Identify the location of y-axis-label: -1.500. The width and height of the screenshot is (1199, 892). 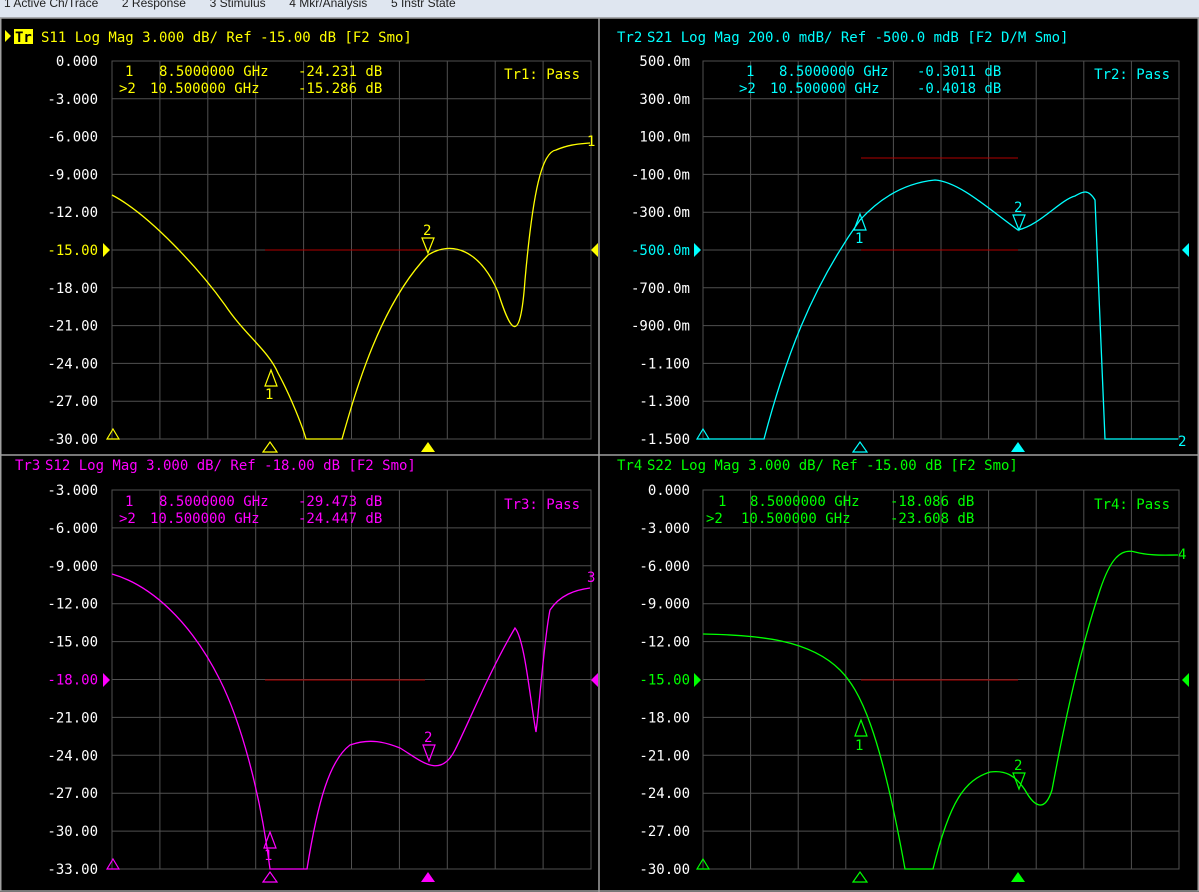
(664, 440).